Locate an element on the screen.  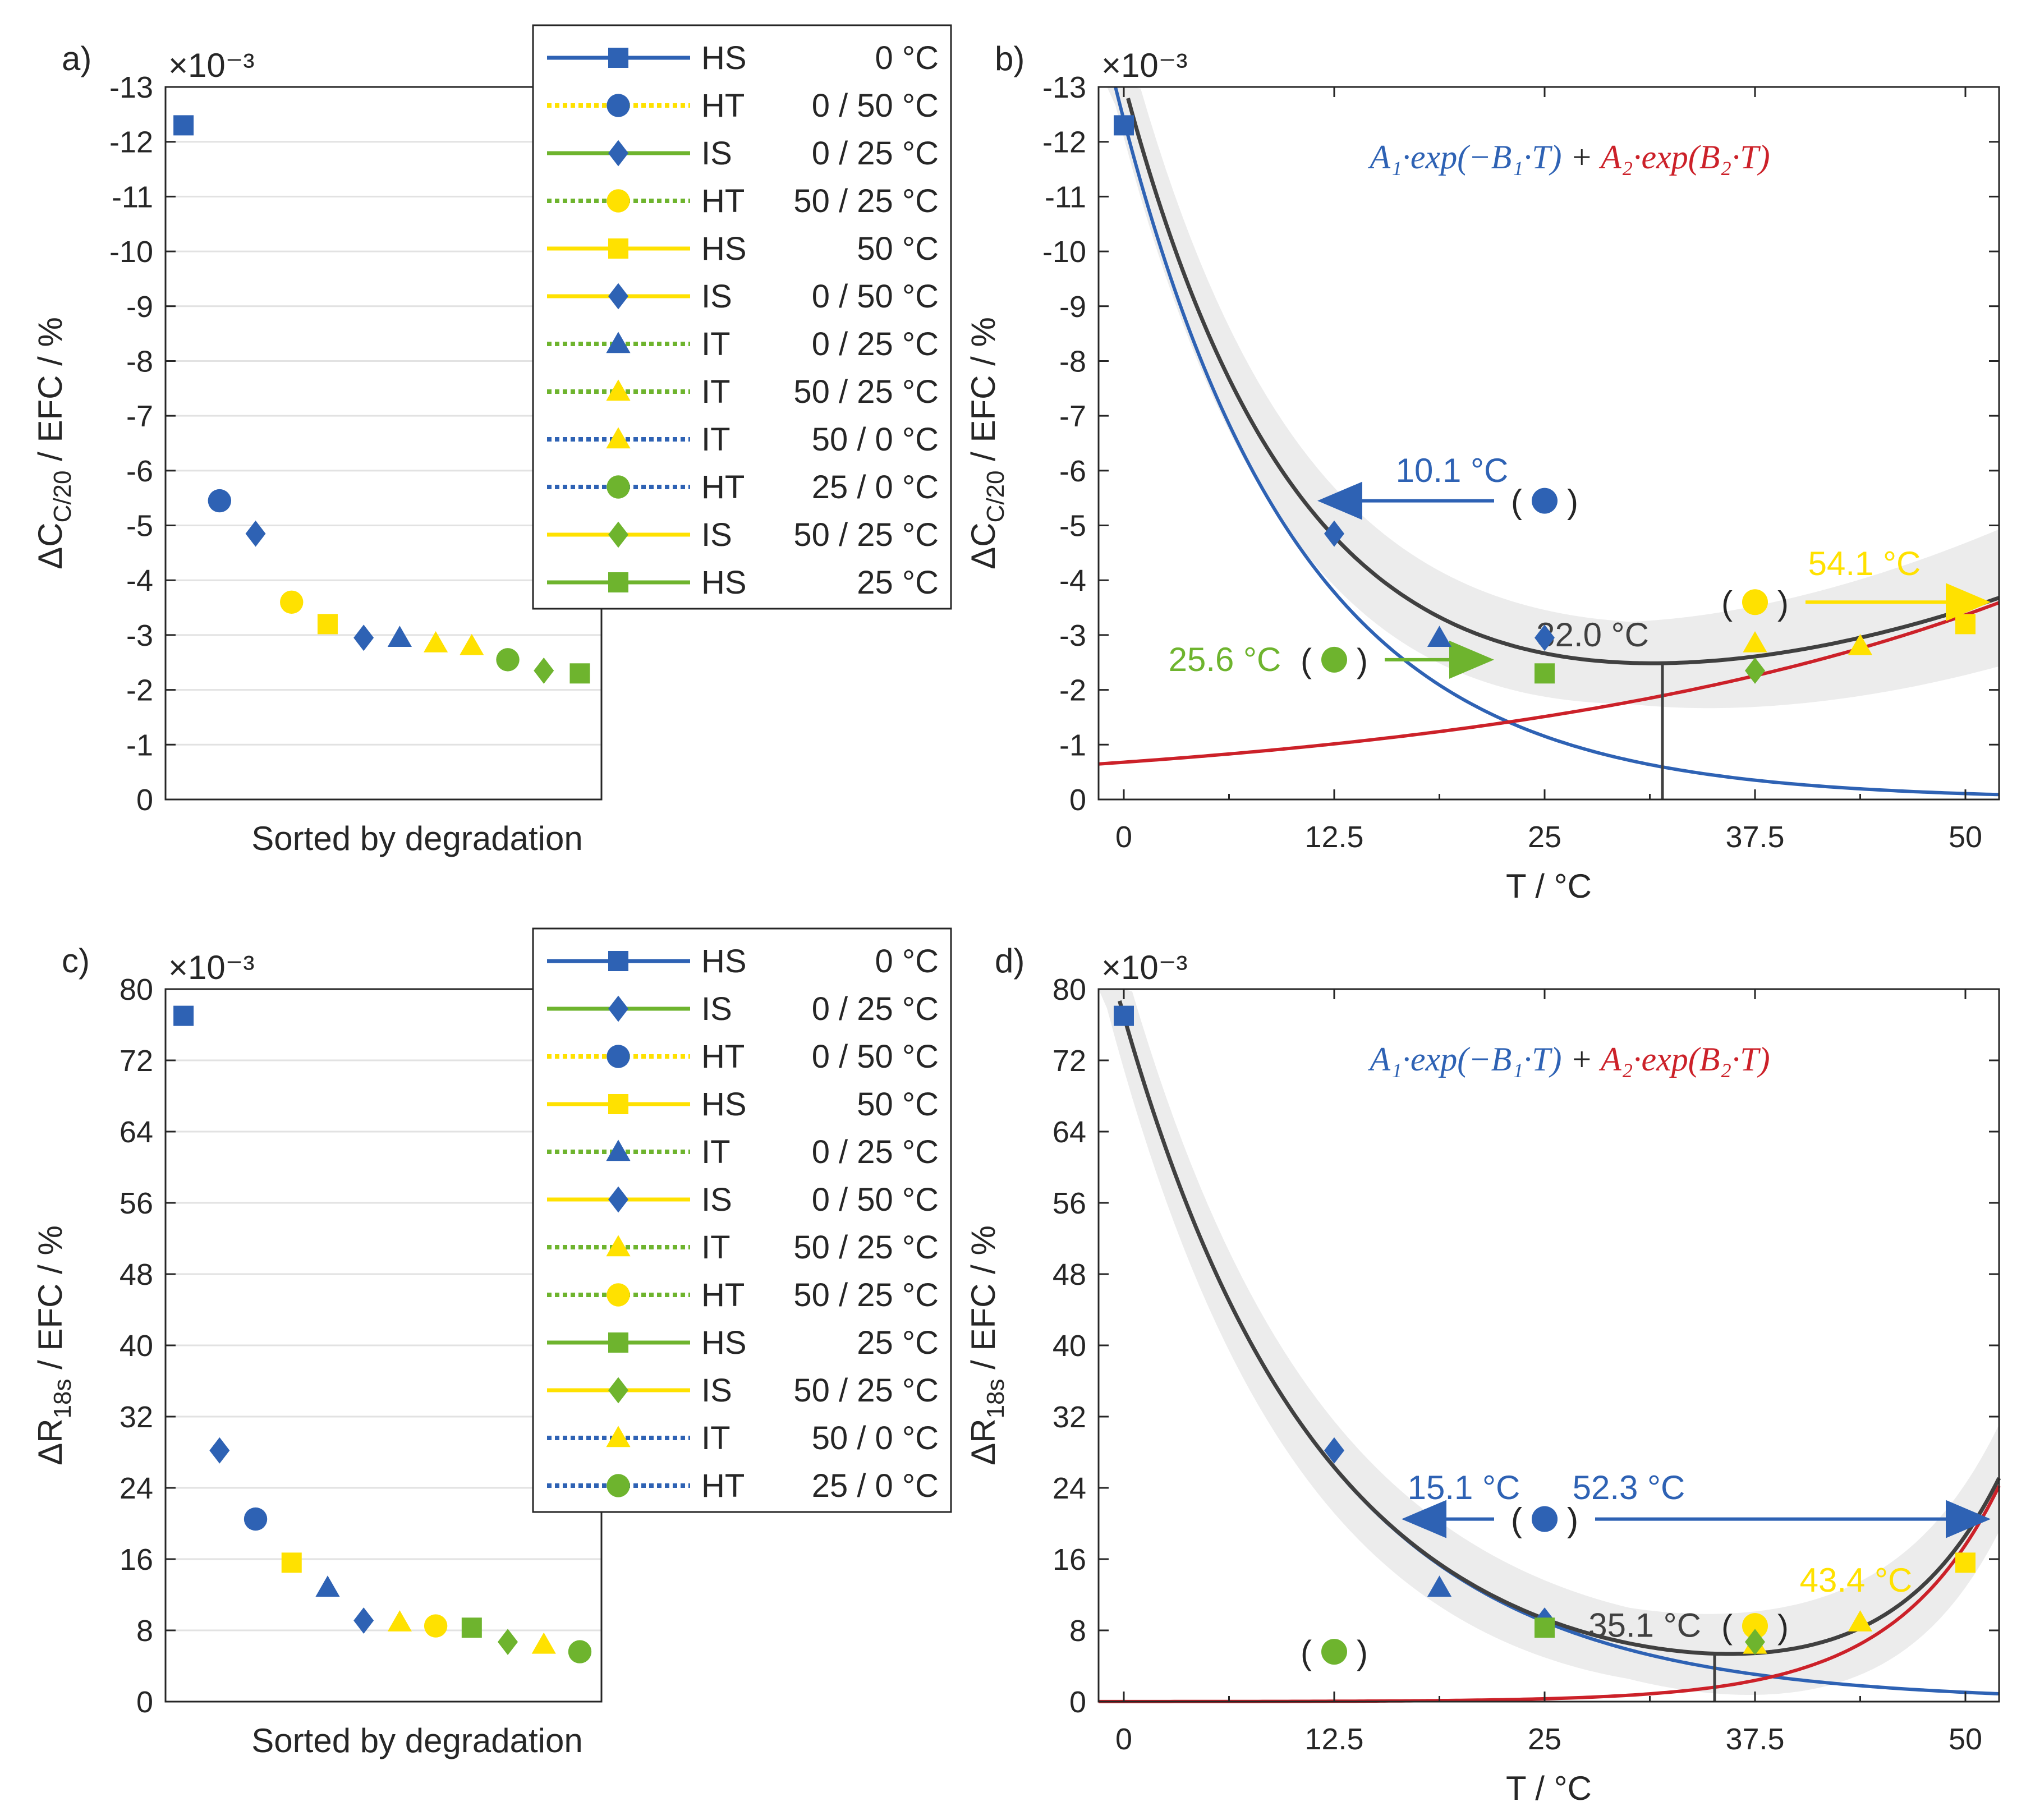
x-axis-label: T / °C is located at coordinates (1549, 886).